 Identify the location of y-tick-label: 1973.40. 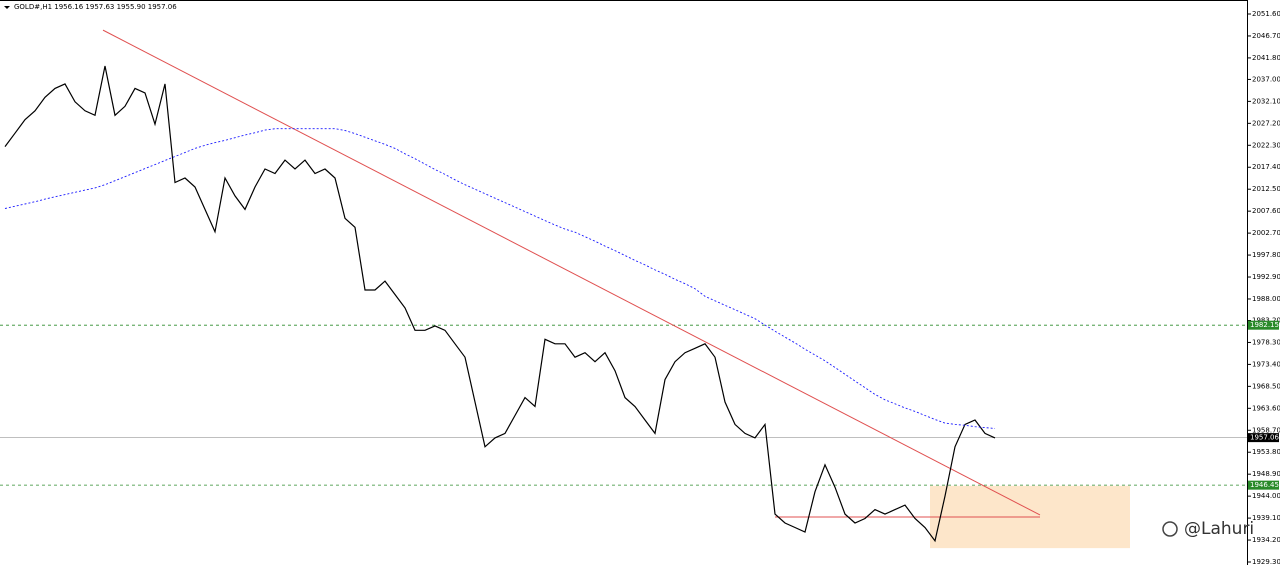
(1266, 364).